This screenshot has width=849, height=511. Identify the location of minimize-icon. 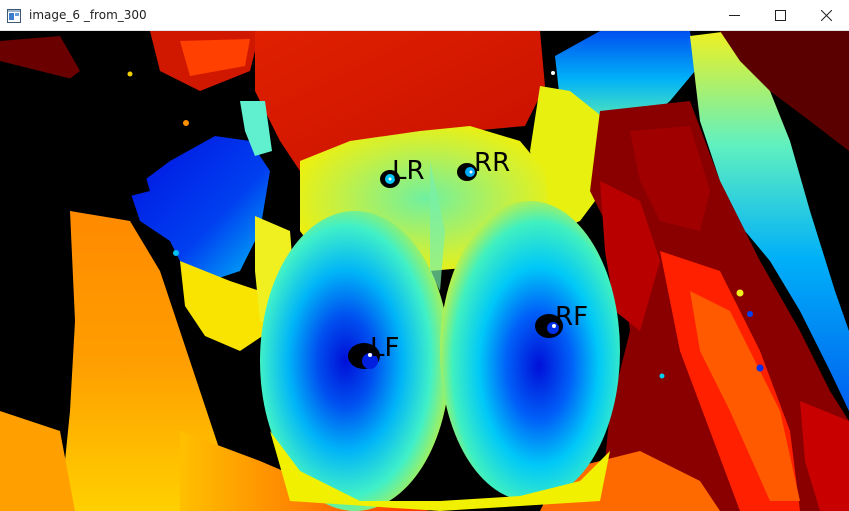
(734, 15).